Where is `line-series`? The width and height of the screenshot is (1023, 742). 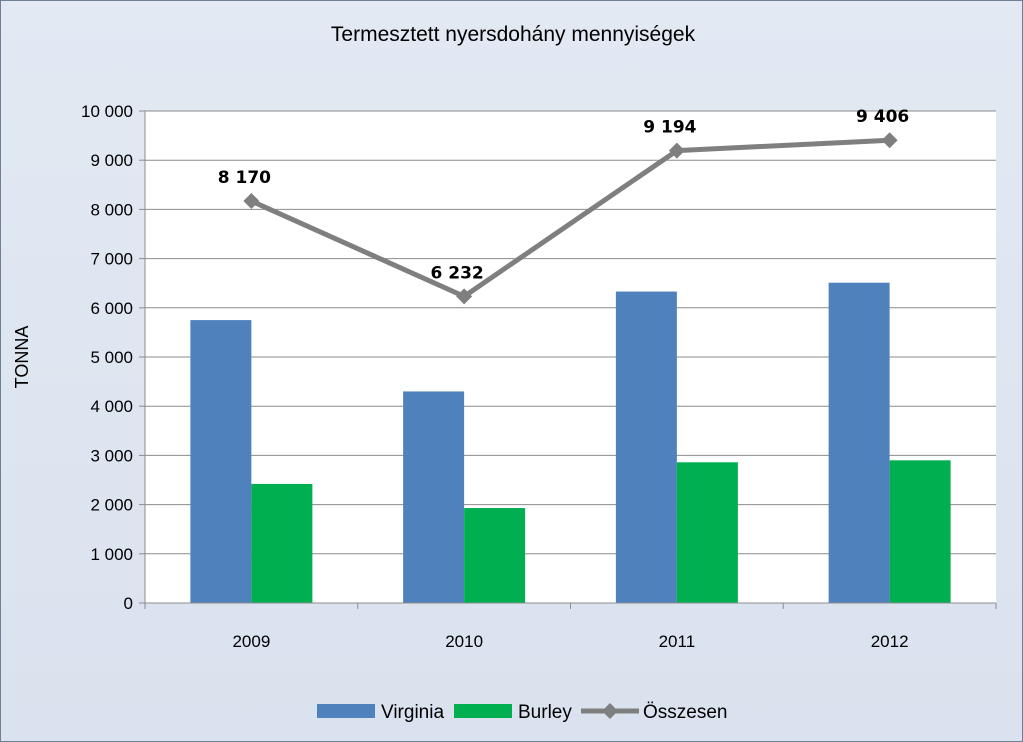
line-series is located at coordinates (570, 218).